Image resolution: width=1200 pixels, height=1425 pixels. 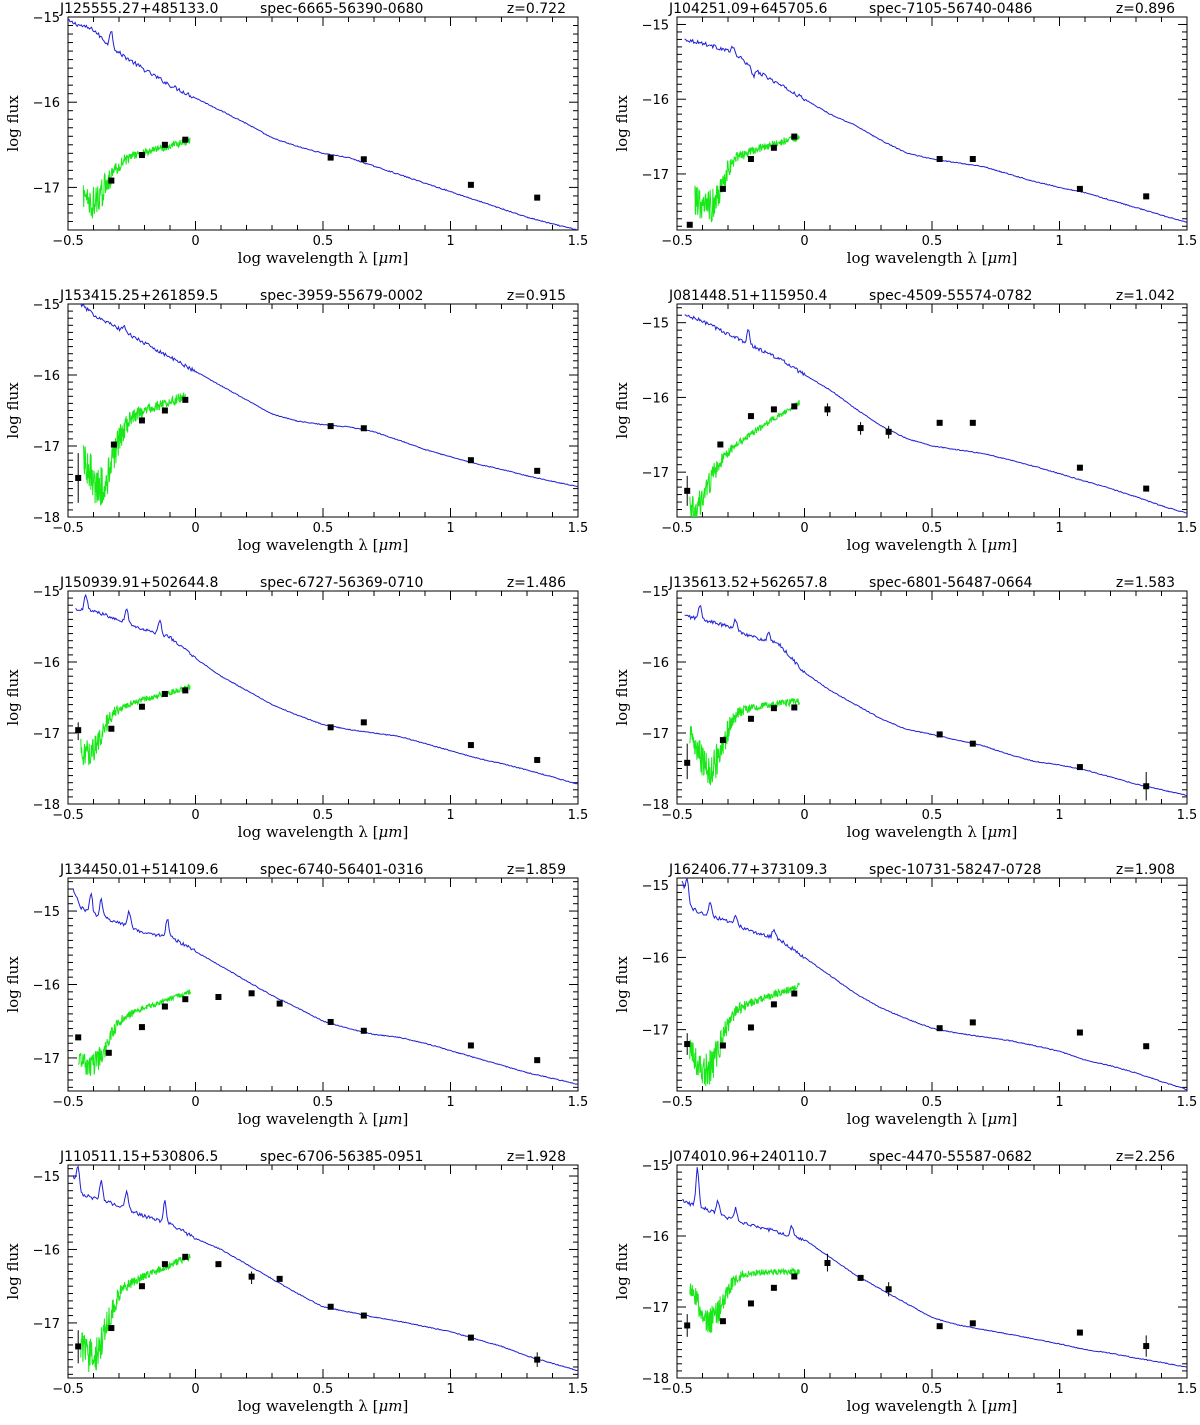 What do you see at coordinates (138, 870) in the screenshot?
I see `object-name: J134450.01+514109.6` at bounding box center [138, 870].